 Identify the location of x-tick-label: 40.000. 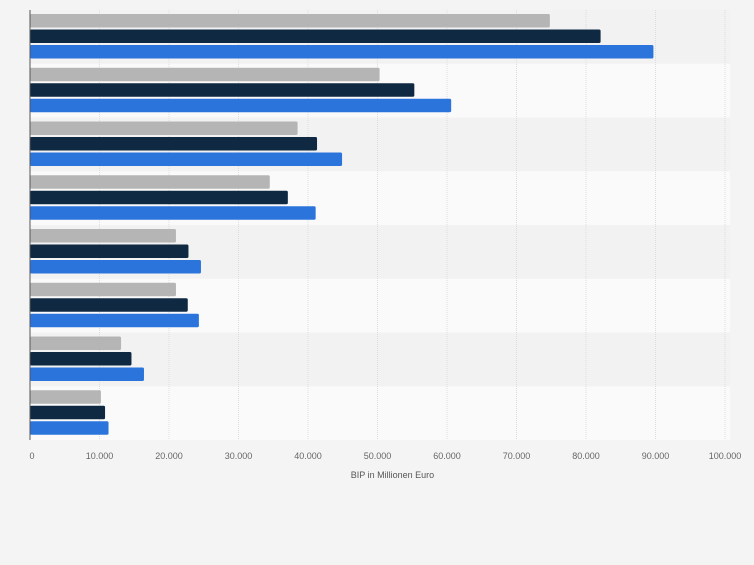
(308, 456).